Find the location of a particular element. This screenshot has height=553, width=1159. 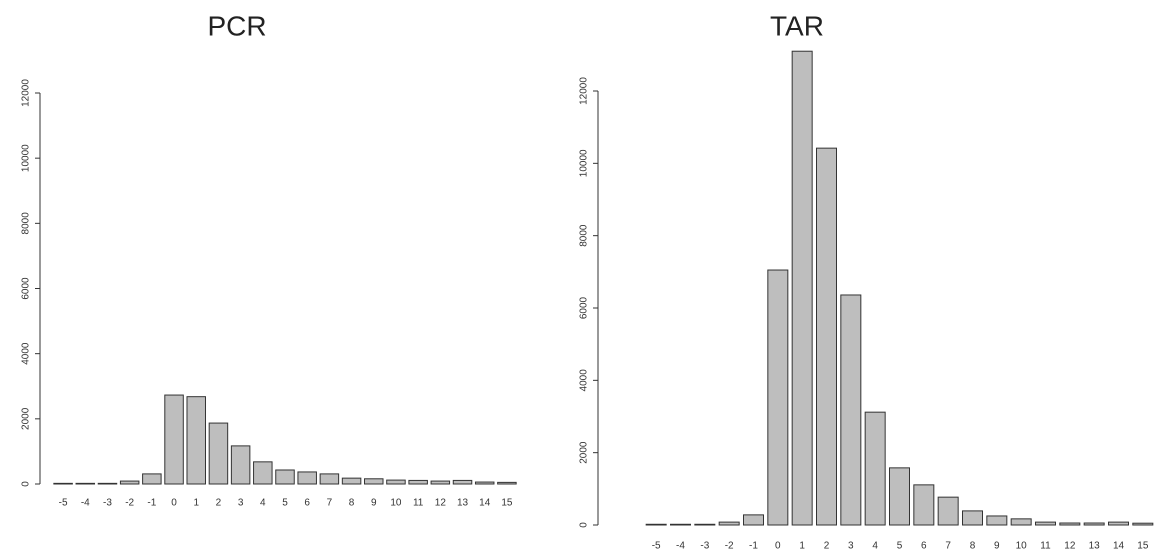

chart-title: PCR is located at coordinates (236, 25).